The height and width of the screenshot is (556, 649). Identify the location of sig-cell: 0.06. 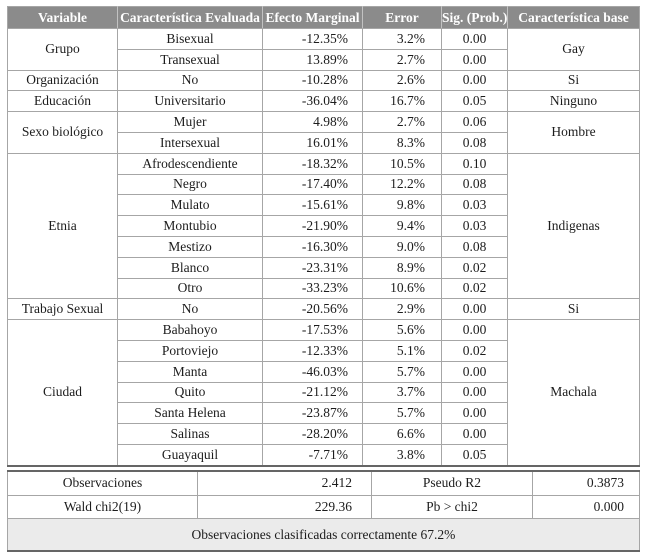
(474, 122).